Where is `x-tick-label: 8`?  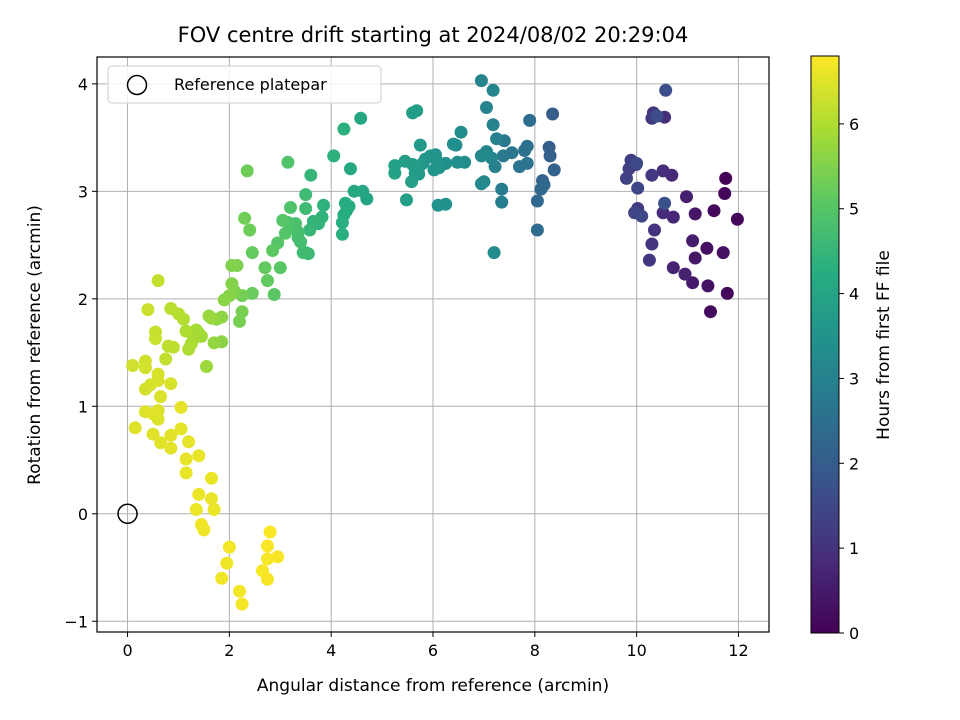 x-tick-label: 8 is located at coordinates (535, 650).